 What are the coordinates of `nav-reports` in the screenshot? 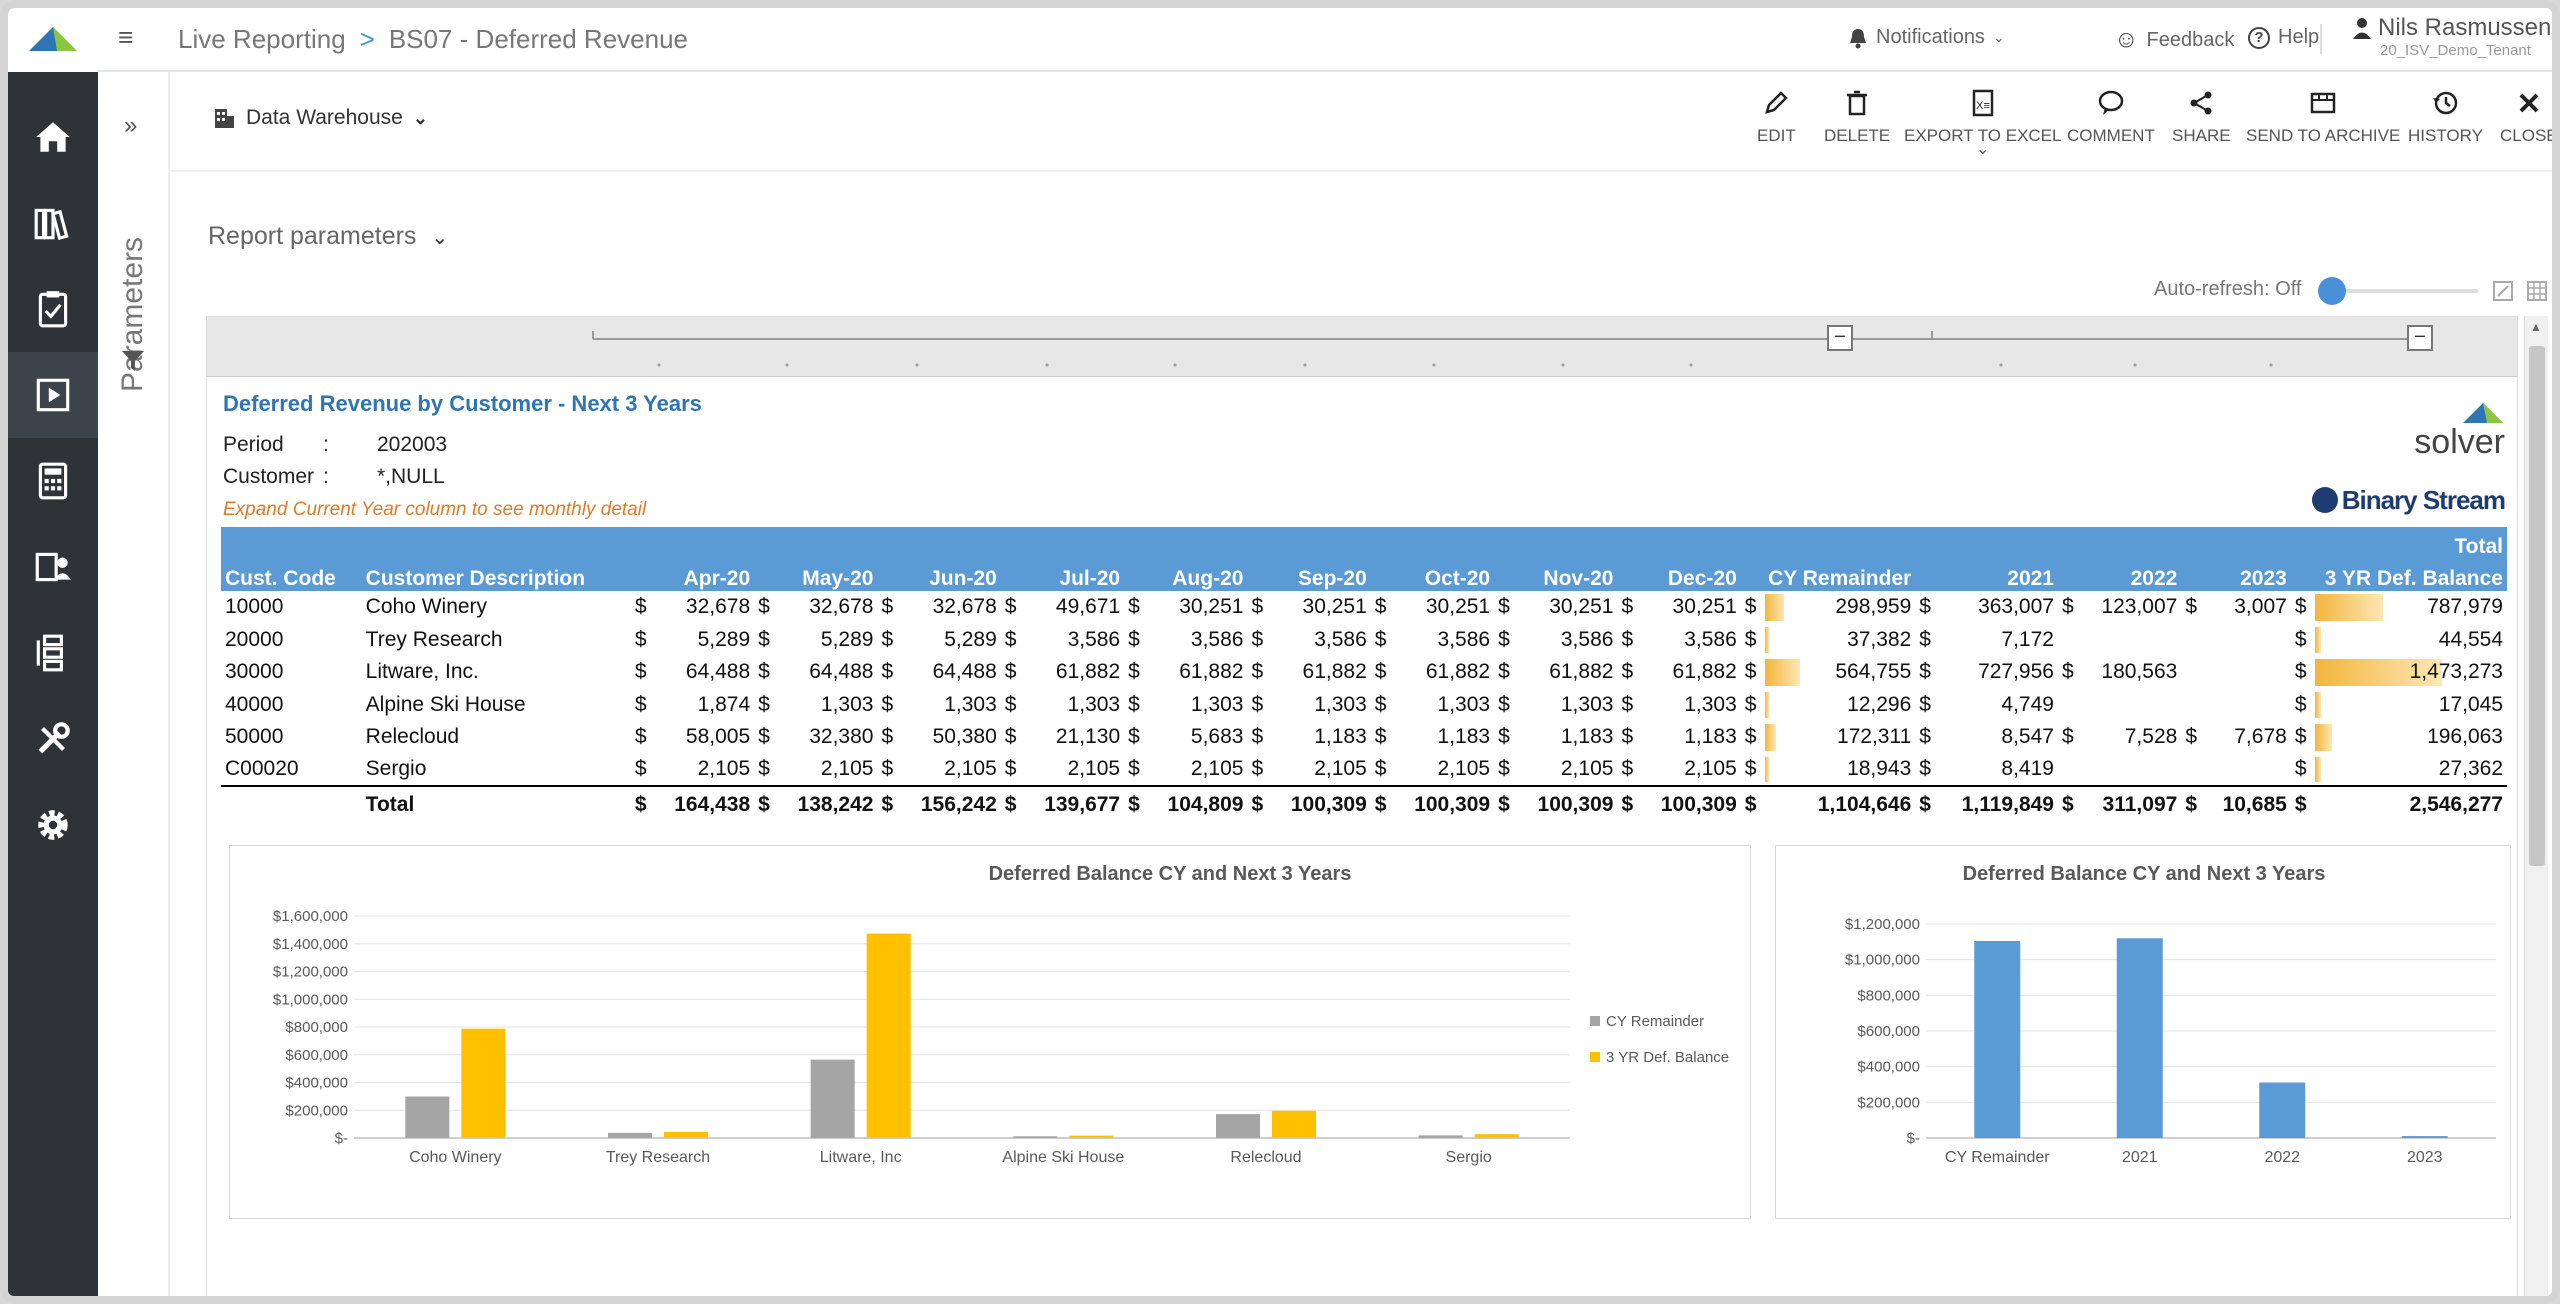 It's located at (53, 395).